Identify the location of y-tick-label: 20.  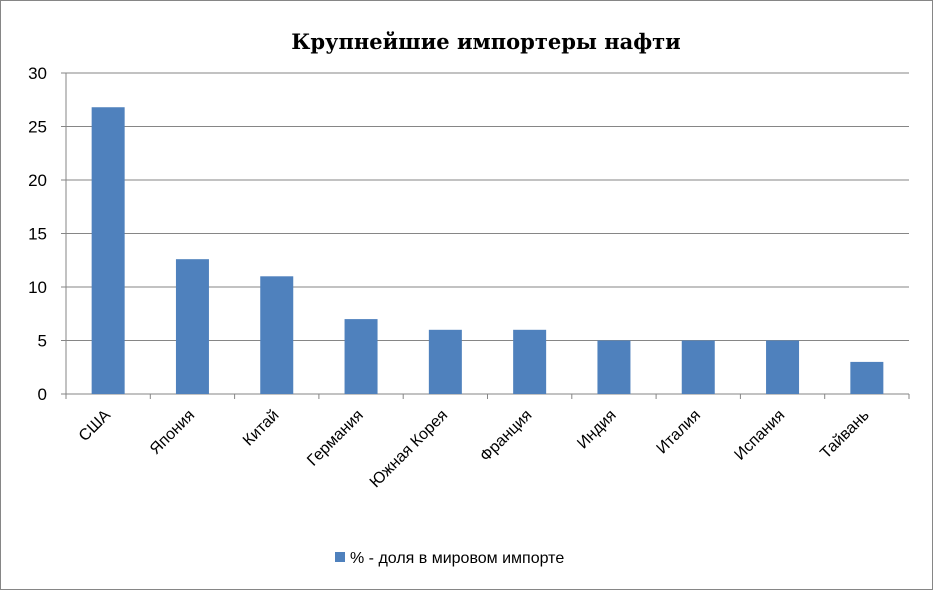
(37, 180).